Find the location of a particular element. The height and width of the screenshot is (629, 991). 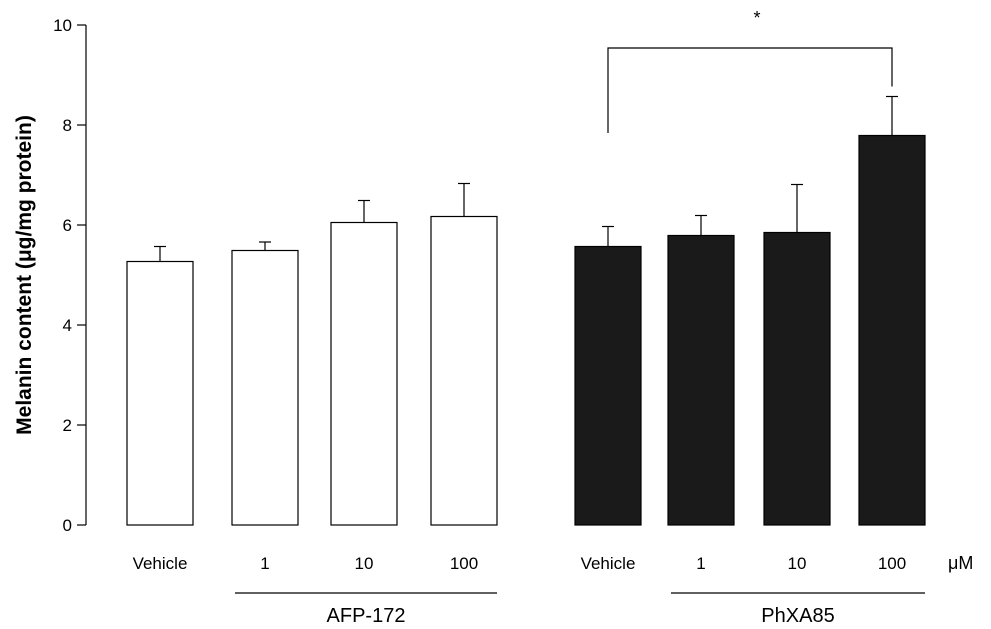

y-tick-label: 10 is located at coordinates (62, 25).